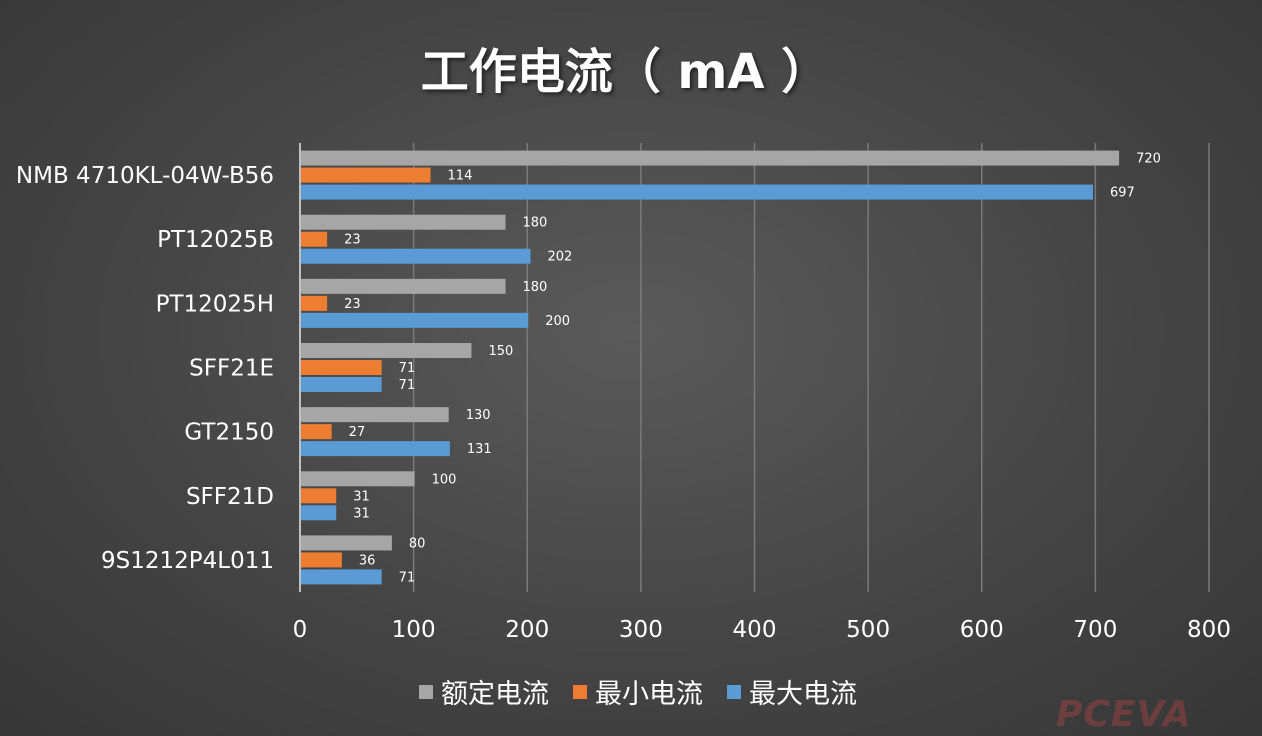 This screenshot has height=736, width=1262. I want to click on data-label-rated: 130, so click(478, 415).